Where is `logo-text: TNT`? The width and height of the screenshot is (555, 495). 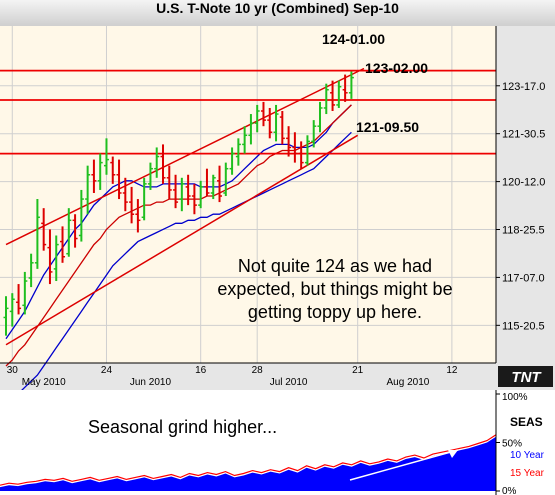 logo-text: TNT is located at coordinates (526, 377).